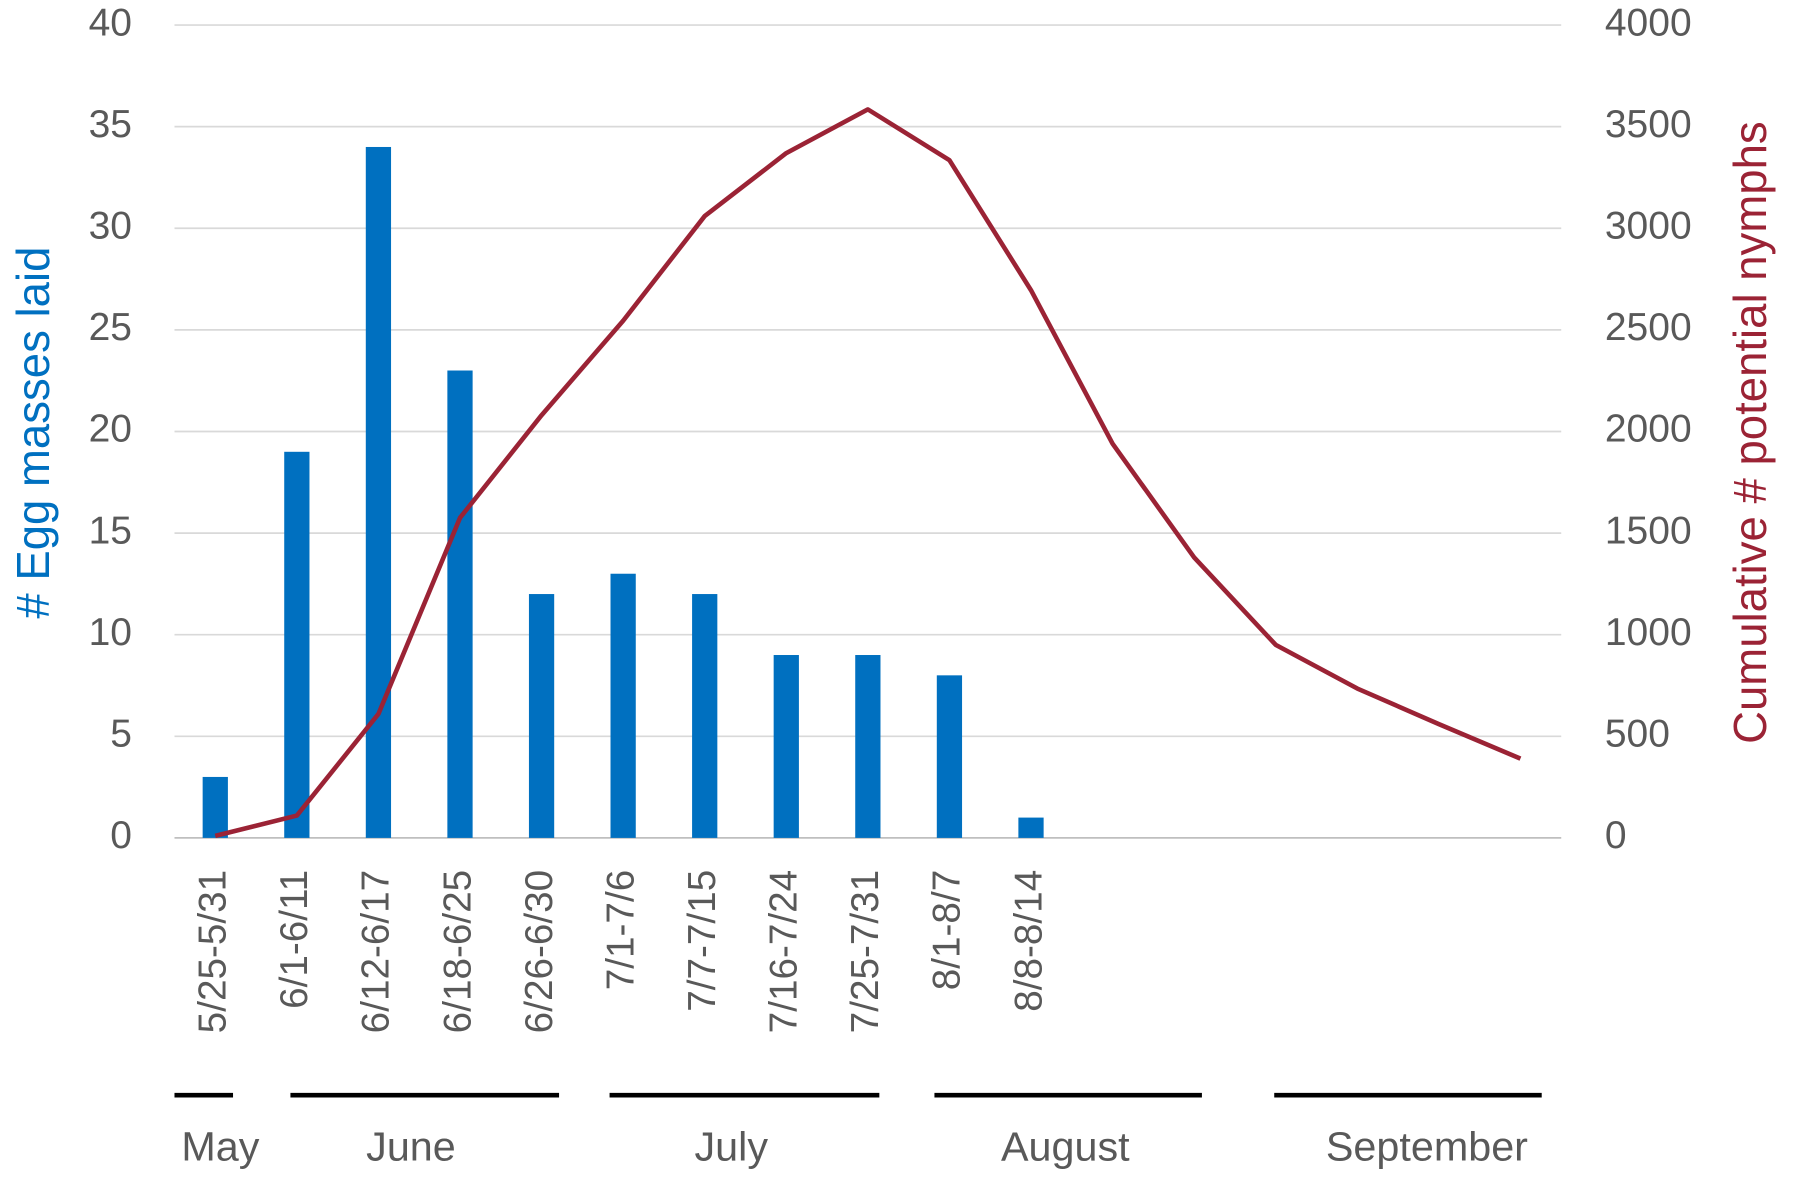 The height and width of the screenshot is (1184, 1800). Describe the element at coordinates (1648, 327) in the screenshot. I see `y2-tick-label: 2500` at that location.